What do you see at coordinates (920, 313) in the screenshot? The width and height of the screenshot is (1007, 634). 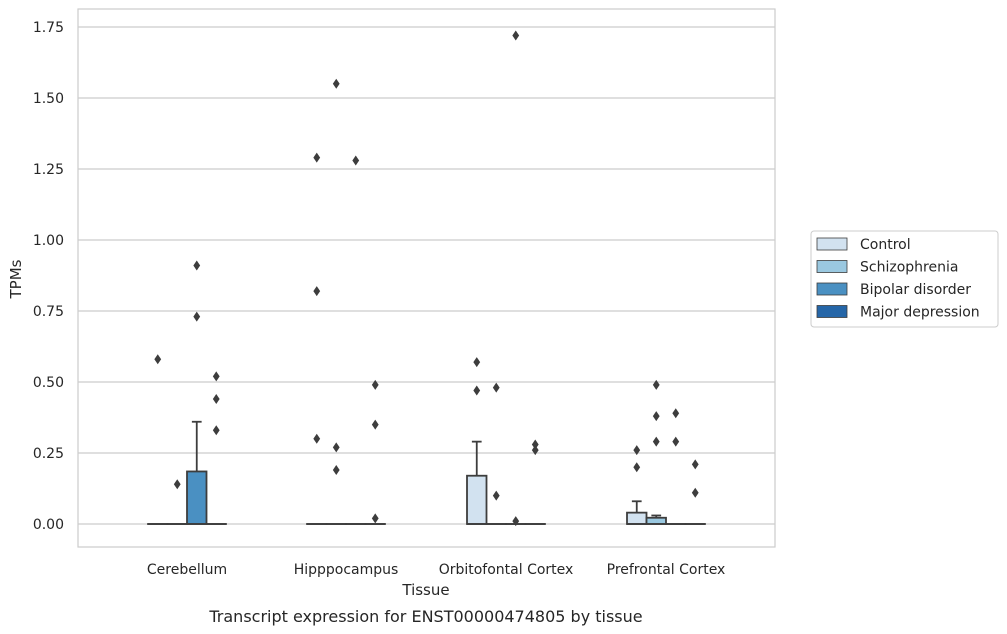 I see `legend-label: Major depression` at bounding box center [920, 313].